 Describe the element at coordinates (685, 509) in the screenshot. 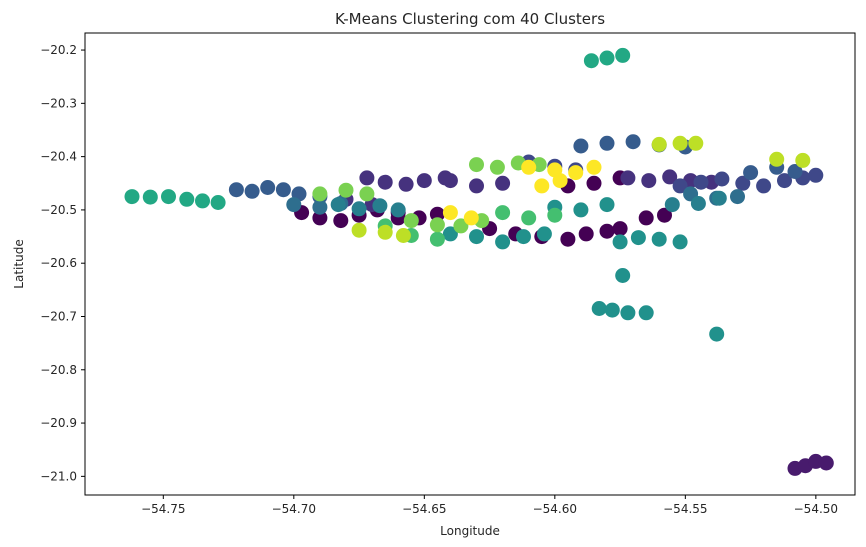

I see `x-tick-label: −54.55` at that location.